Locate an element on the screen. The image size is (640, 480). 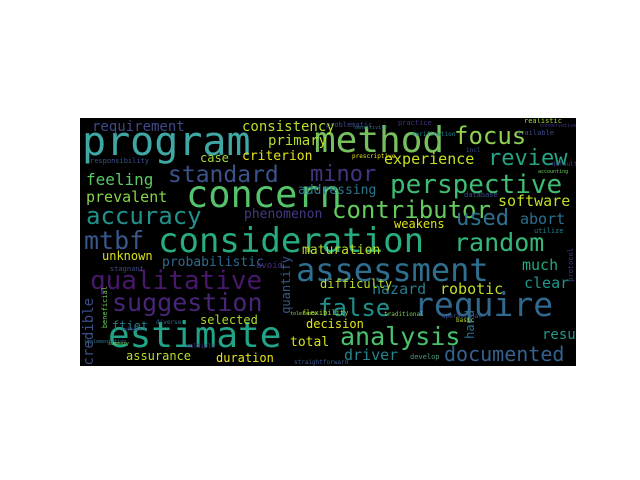
word-requirement: requirement is located at coordinates (138, 127).